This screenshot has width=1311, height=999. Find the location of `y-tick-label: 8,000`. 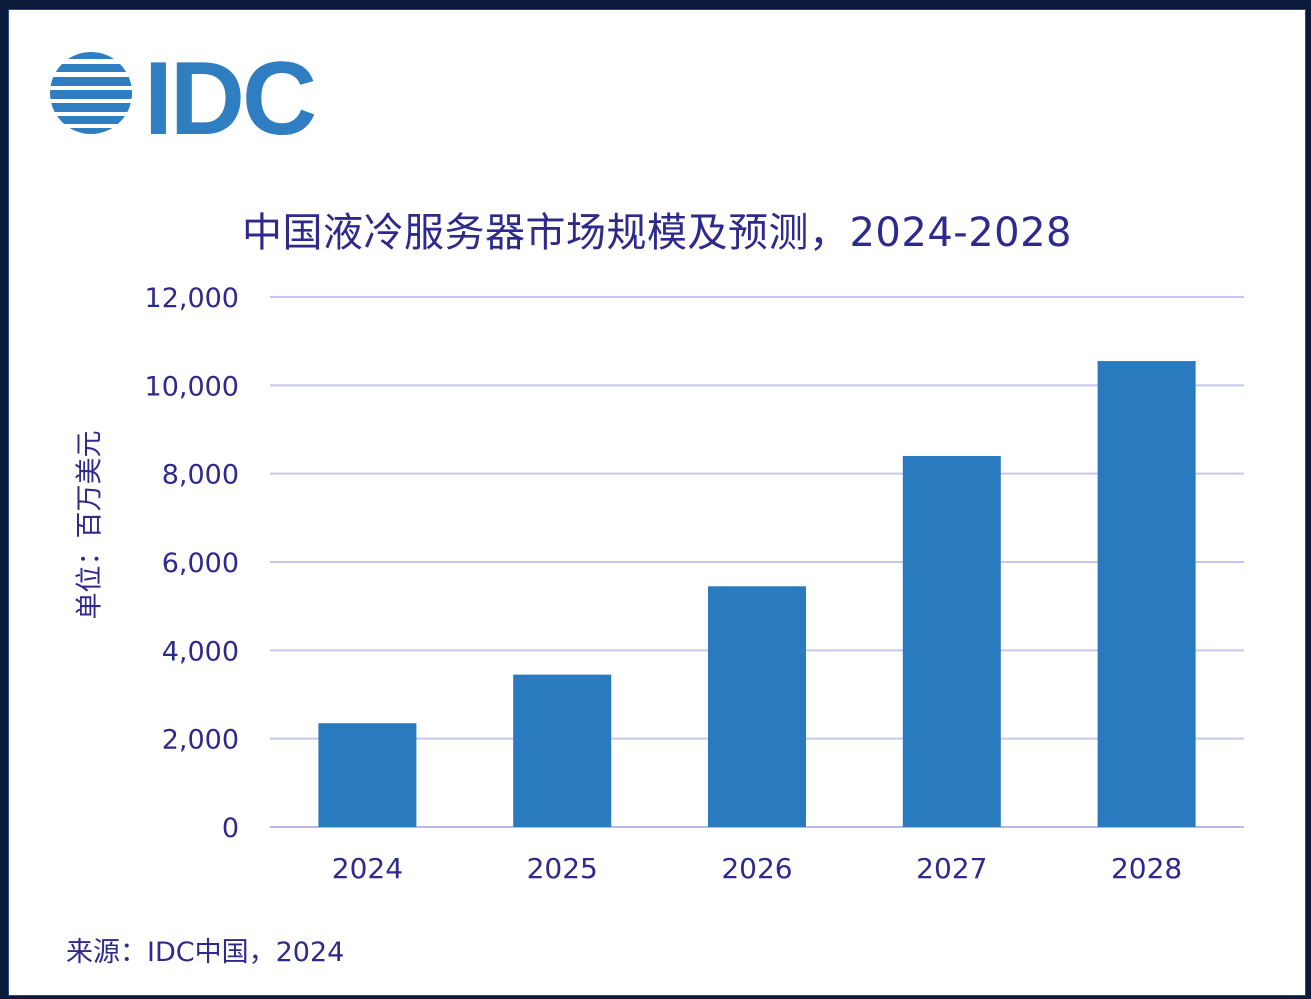

y-tick-label: 8,000 is located at coordinates (200, 475).